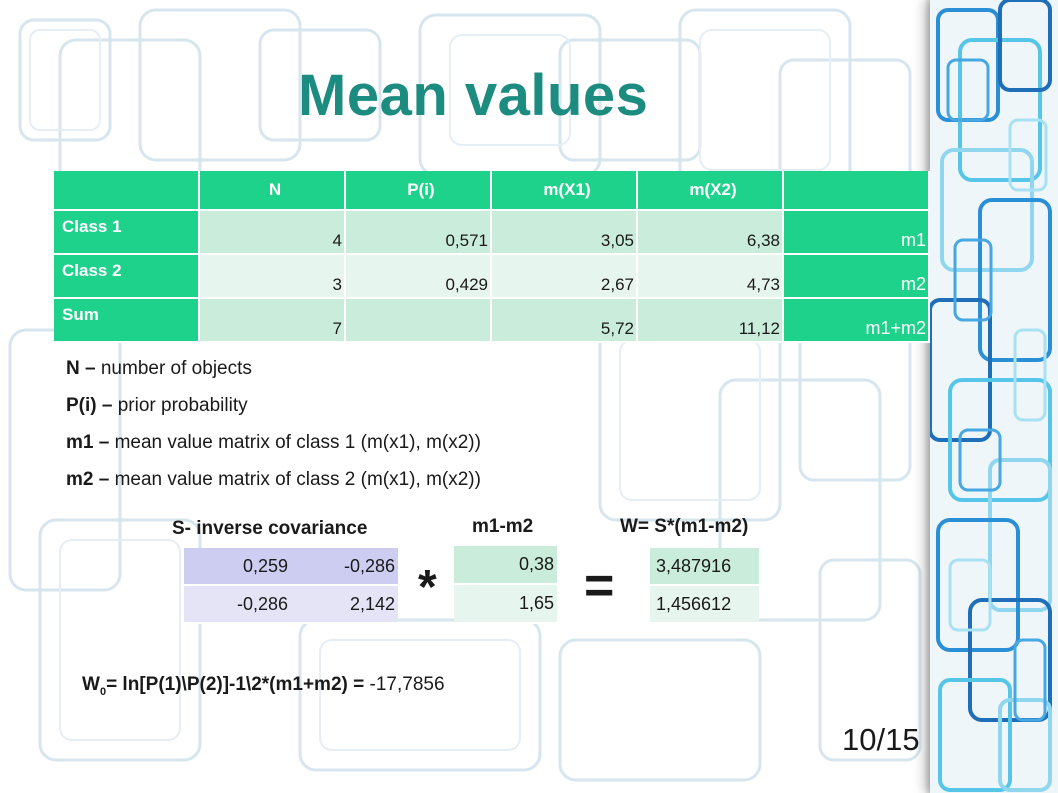  What do you see at coordinates (88, 479) in the screenshot?
I see `definition-term: m2 –` at bounding box center [88, 479].